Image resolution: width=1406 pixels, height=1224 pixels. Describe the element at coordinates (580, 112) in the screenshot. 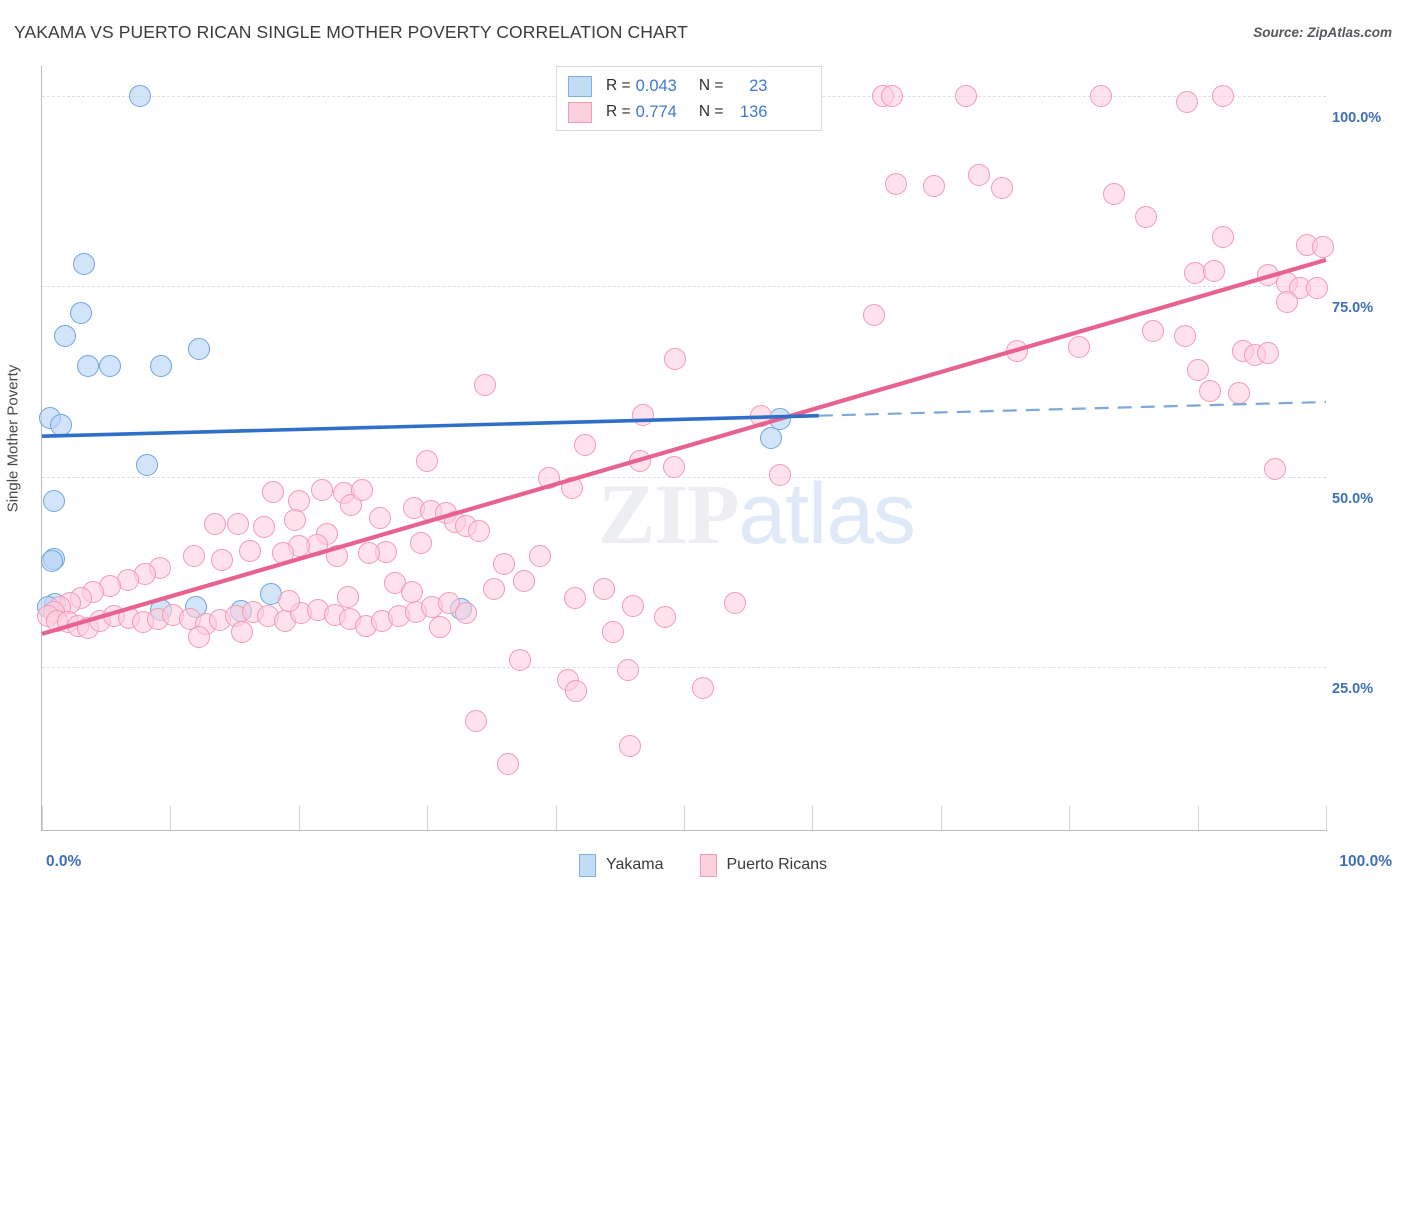

I see `legend-swatch-puerto-ricans` at that location.